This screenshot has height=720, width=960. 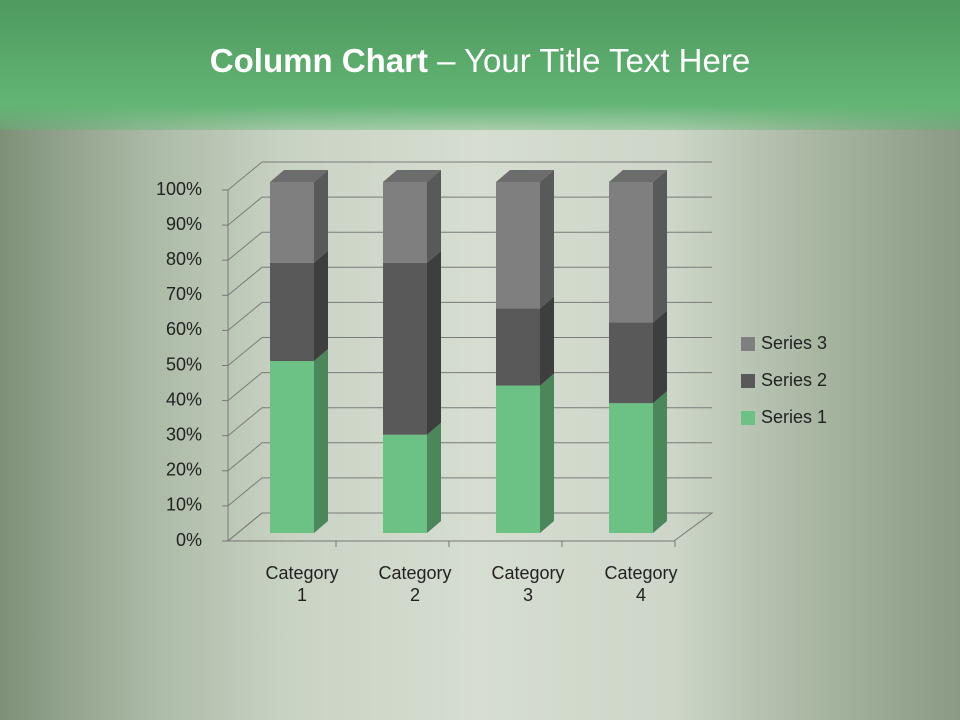 I want to click on y-tick-label: 70%, so click(x=184, y=294).